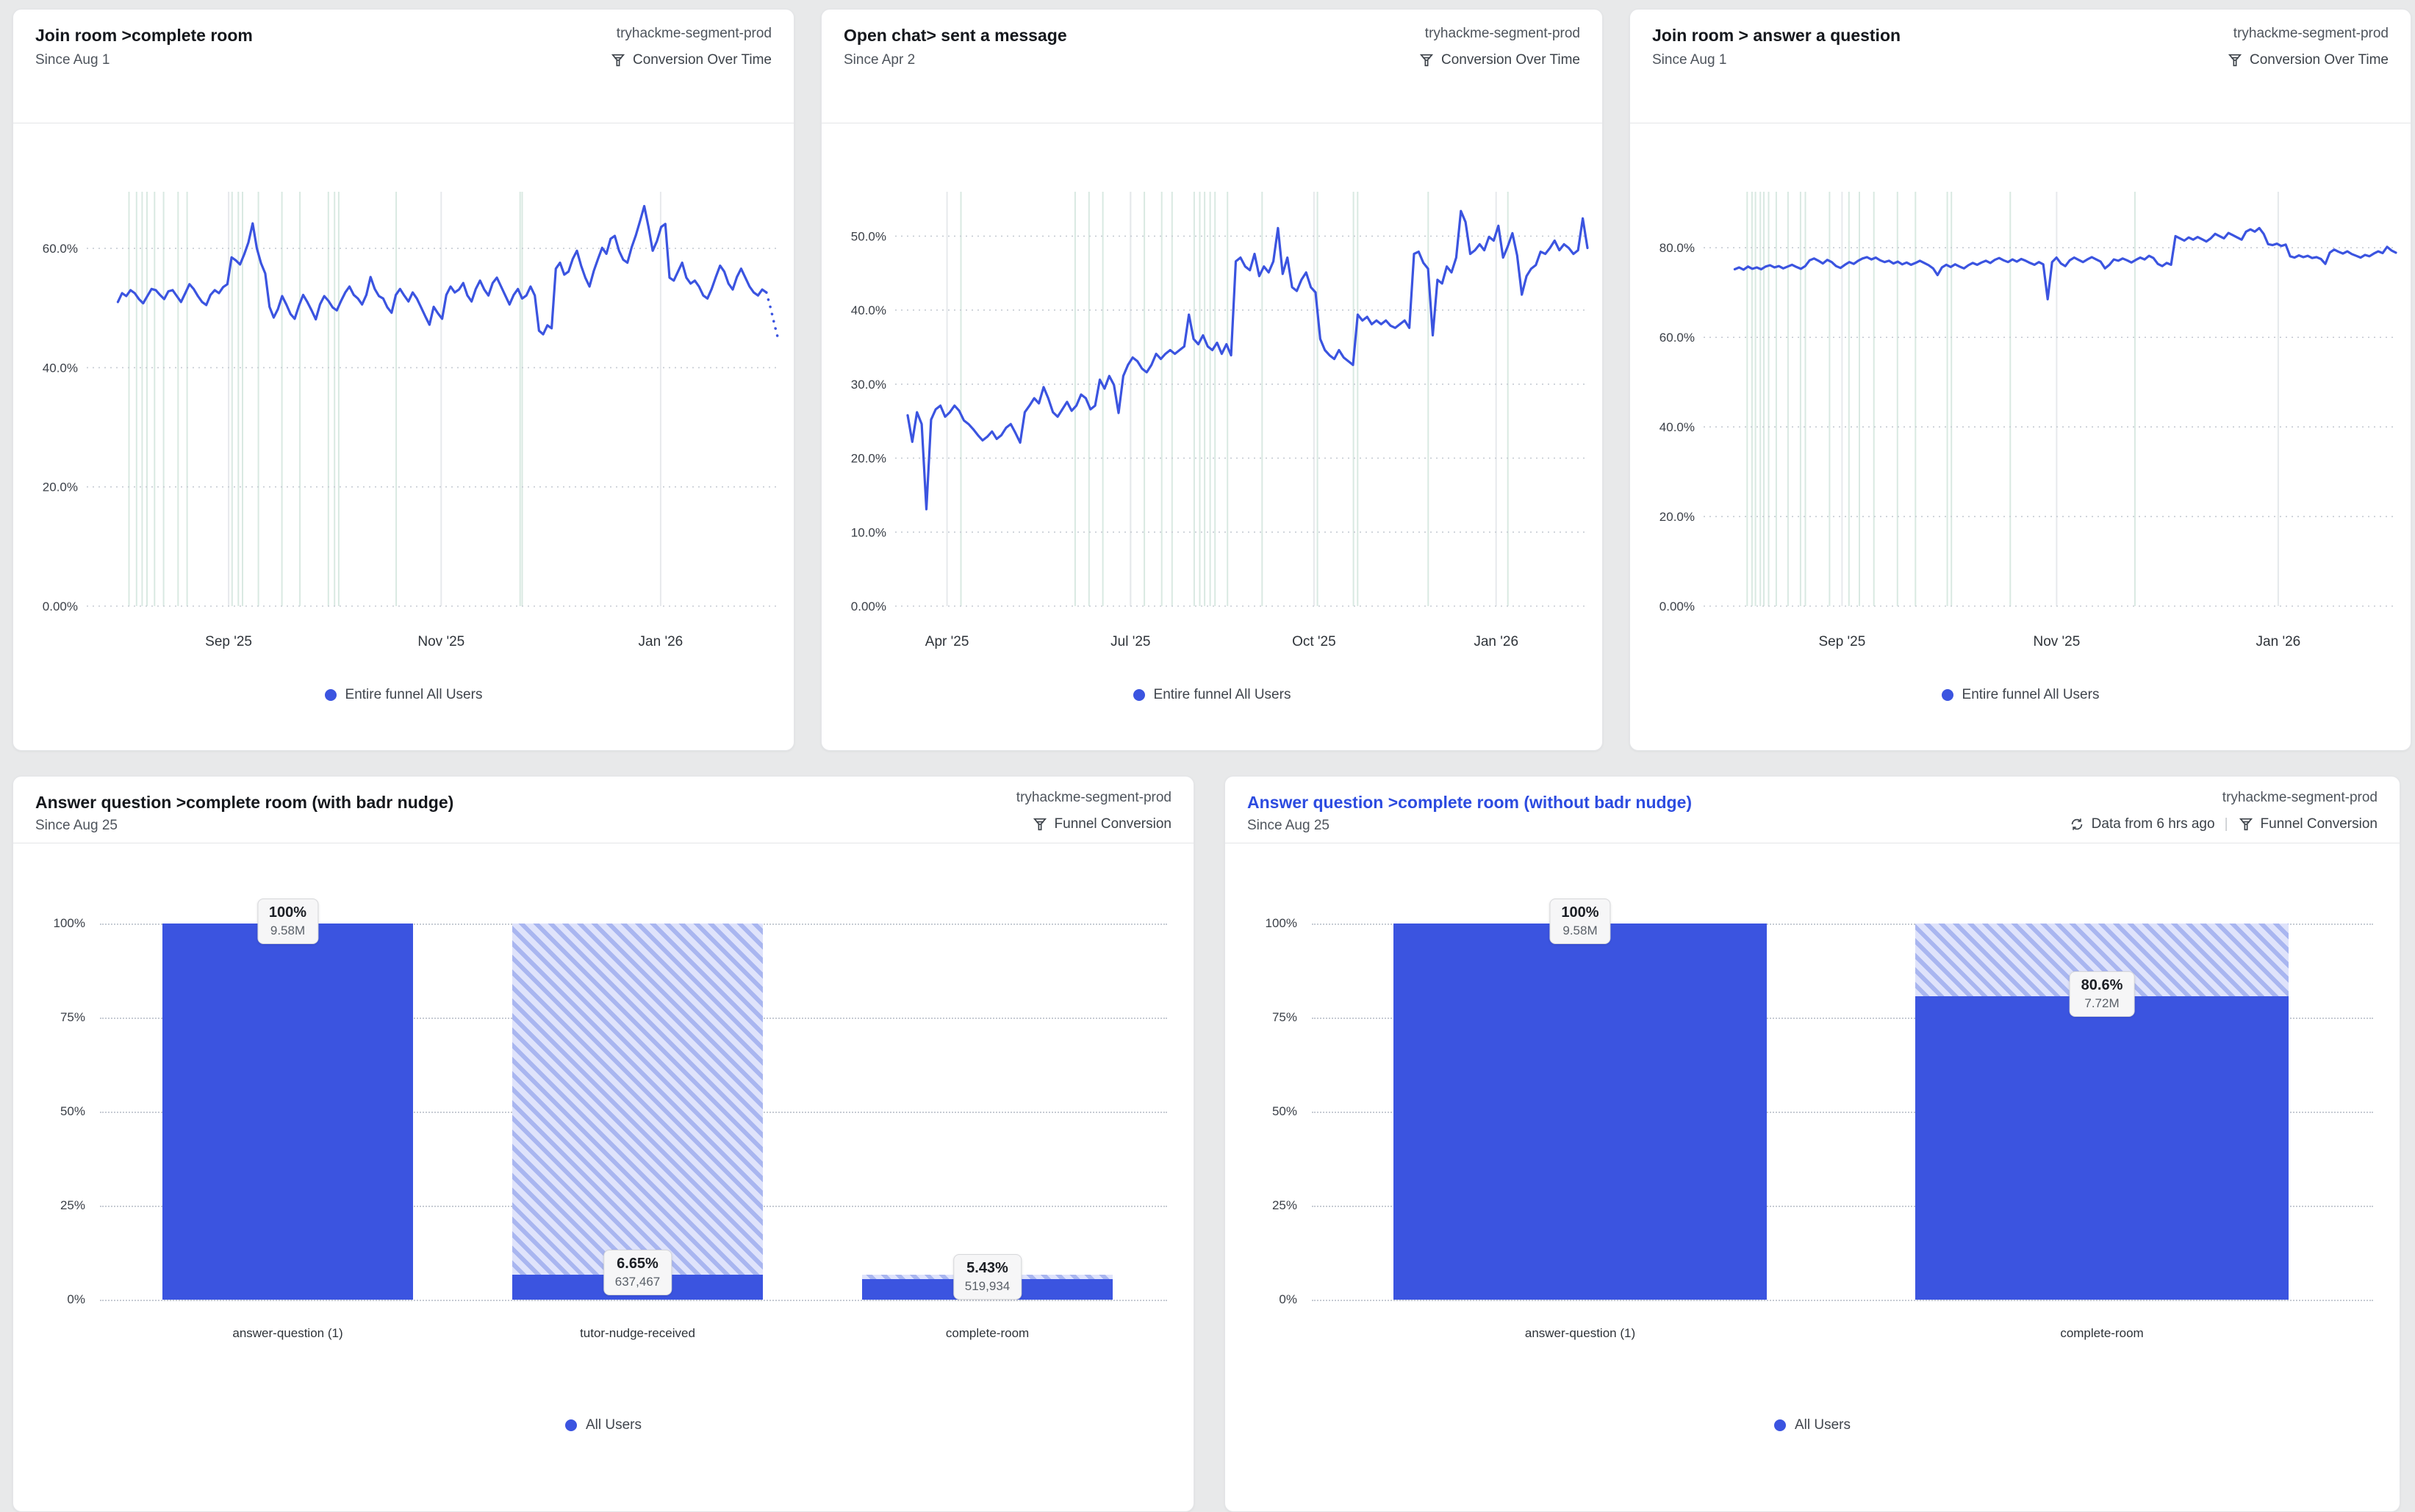 The image size is (2415, 1512). I want to click on funnel-count-value: 637,467, so click(638, 1282).